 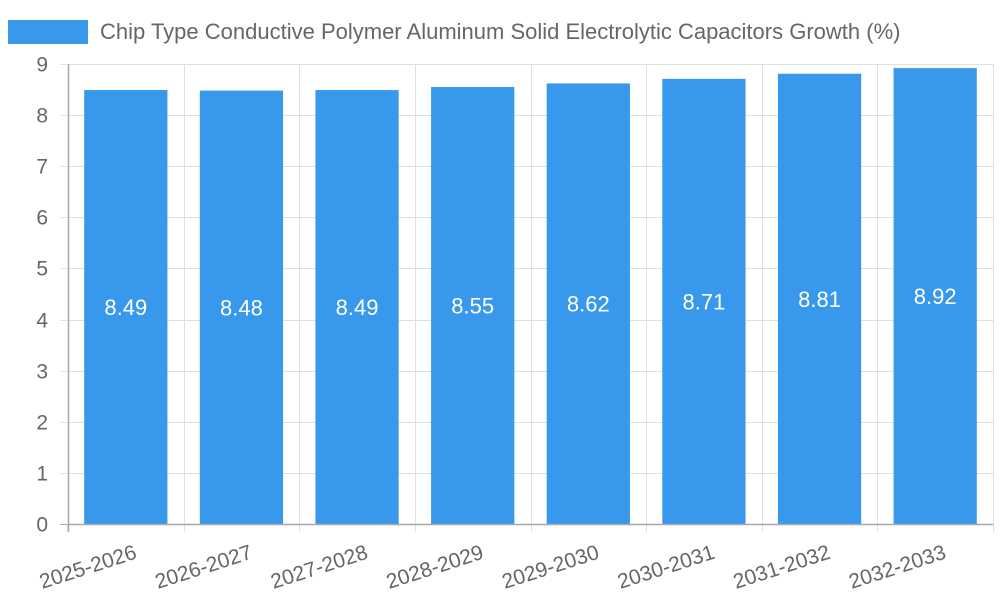 What do you see at coordinates (319, 567) in the screenshot?
I see `x-tick-label: 2027-2028` at bounding box center [319, 567].